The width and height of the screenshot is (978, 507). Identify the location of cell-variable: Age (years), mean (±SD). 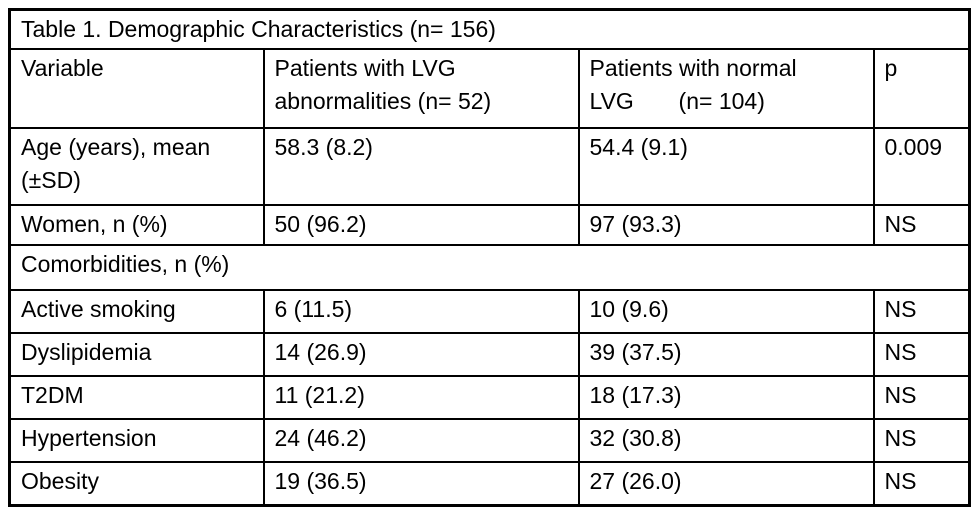
(136, 166).